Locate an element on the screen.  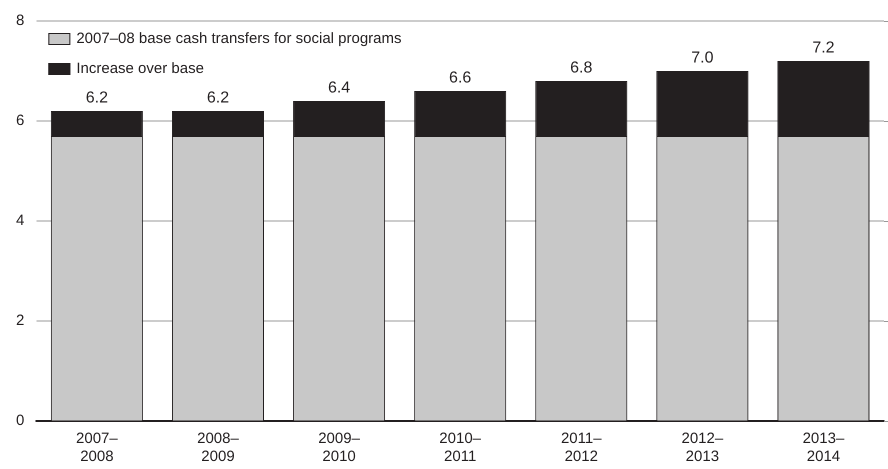
legend-label: 2007–08 base cash transfers for social programs is located at coordinates (239, 39).